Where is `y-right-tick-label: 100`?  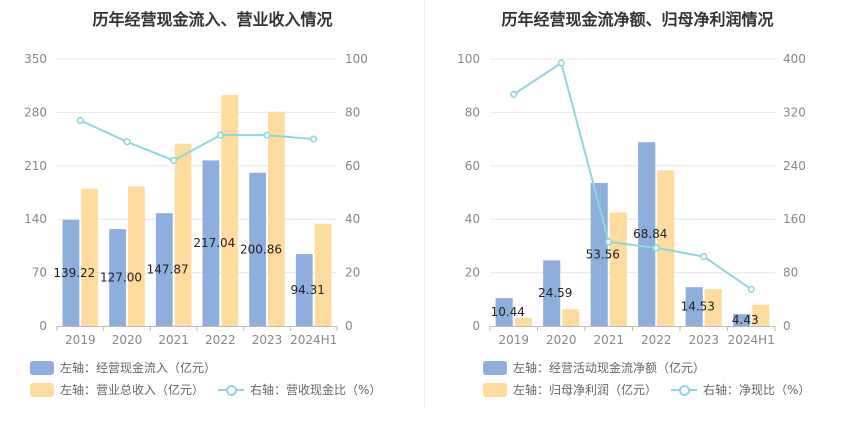 y-right-tick-label: 100 is located at coordinates (356, 59).